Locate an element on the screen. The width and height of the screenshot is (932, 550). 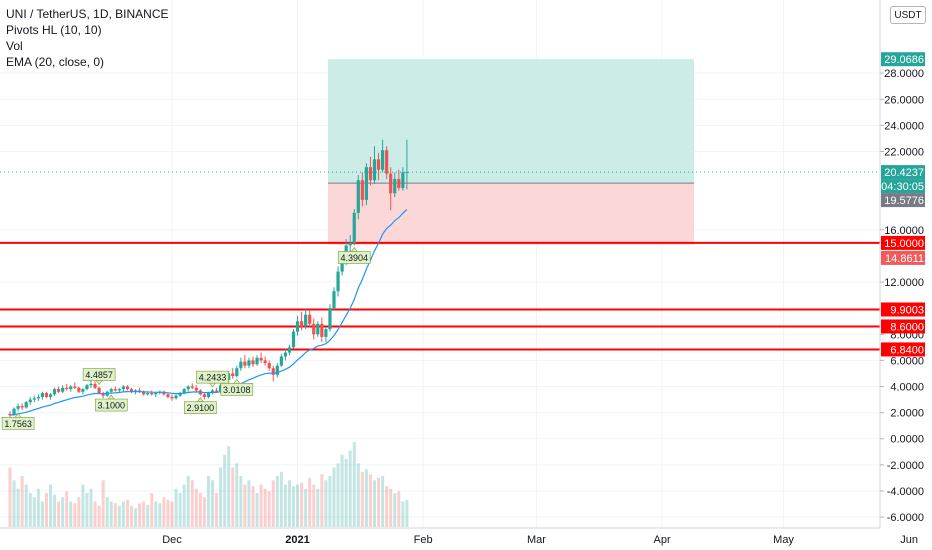
x-tick-label: May is located at coordinates (783, 540).